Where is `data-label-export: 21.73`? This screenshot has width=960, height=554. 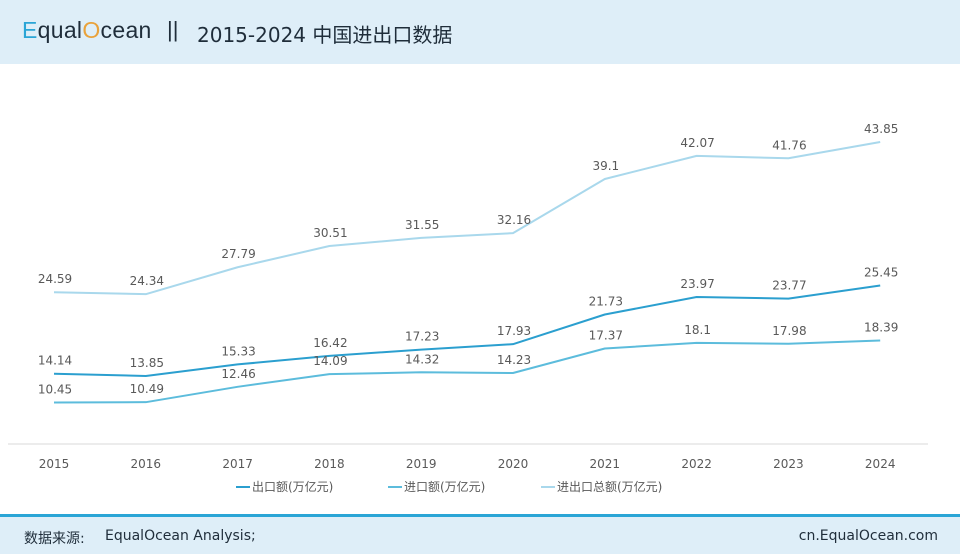 data-label-export: 21.73 is located at coordinates (606, 302).